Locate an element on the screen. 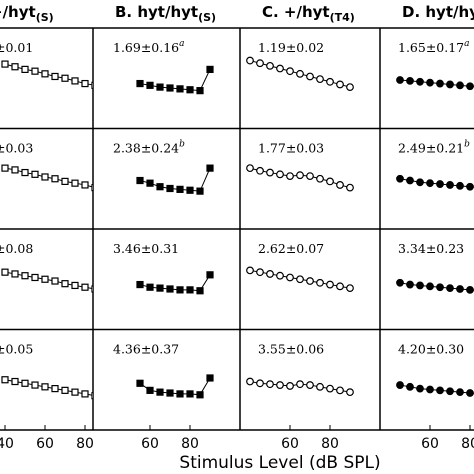 The width and height of the screenshot is (474, 474). annotation-sup: a is located at coordinates (181, 44).